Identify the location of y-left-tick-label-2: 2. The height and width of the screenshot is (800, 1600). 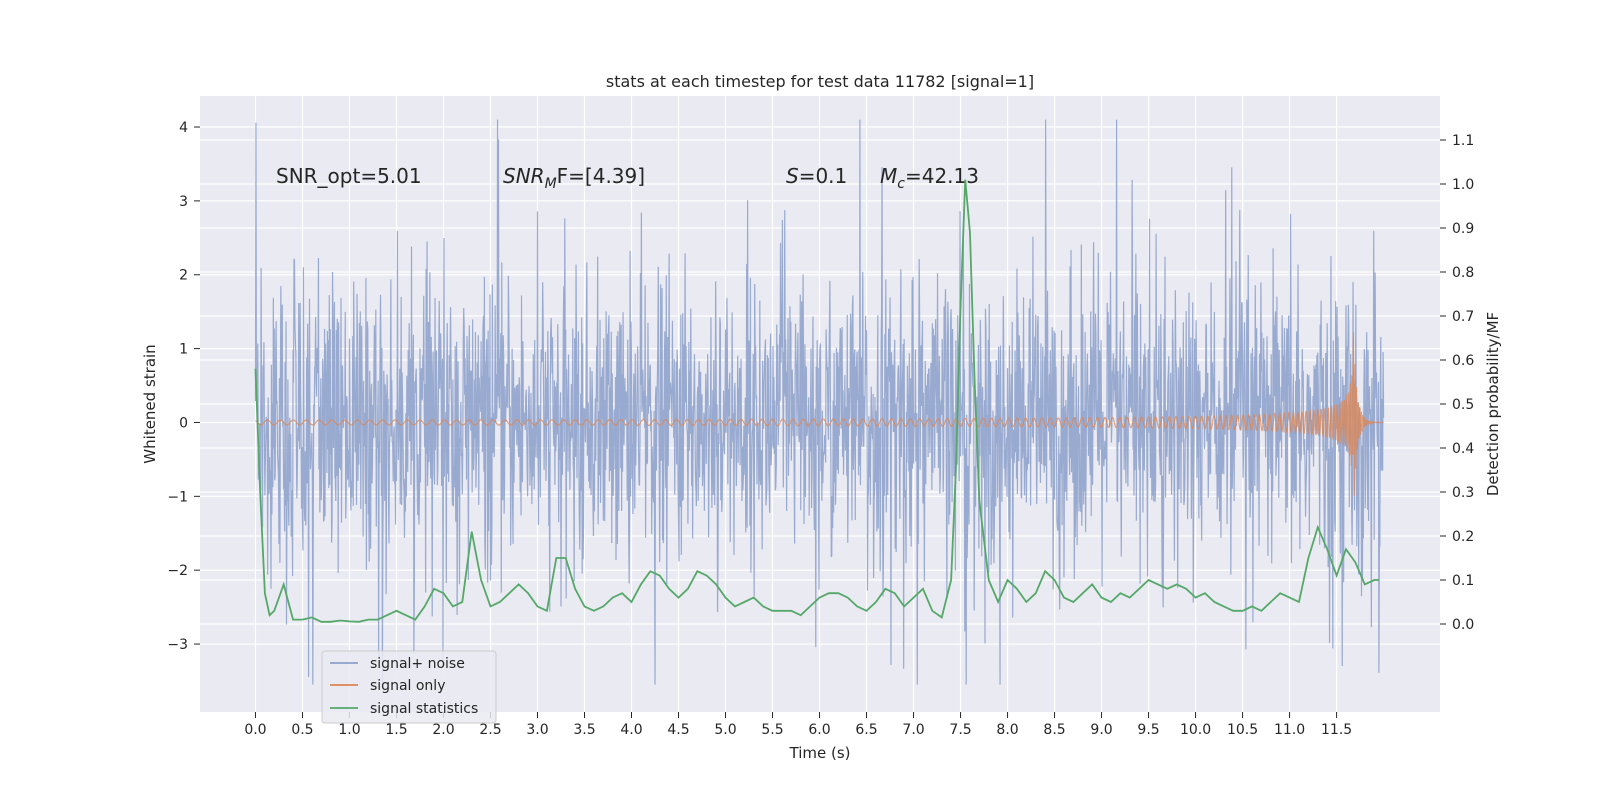
(183, 276).